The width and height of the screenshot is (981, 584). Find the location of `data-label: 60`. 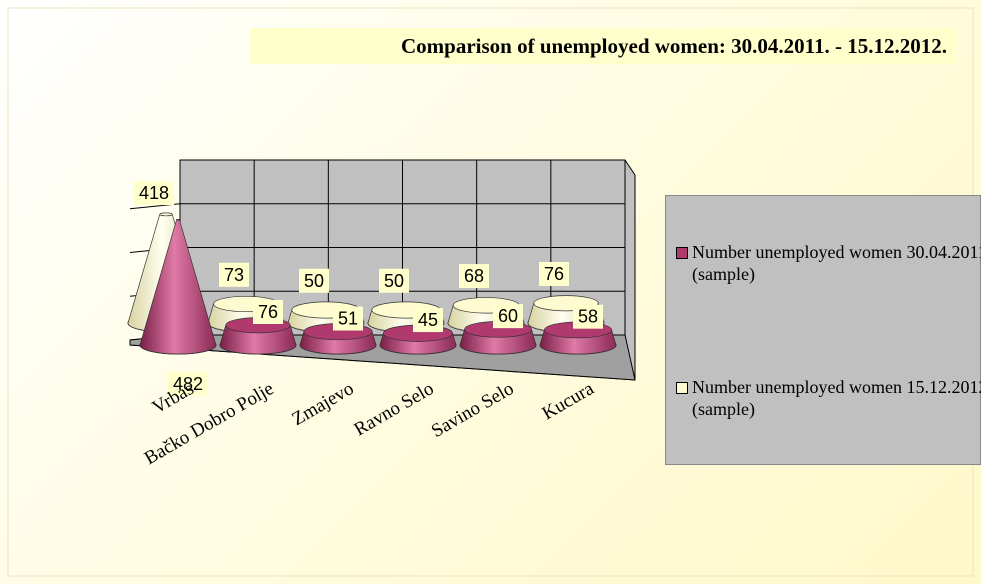

data-label: 60 is located at coordinates (508, 316).